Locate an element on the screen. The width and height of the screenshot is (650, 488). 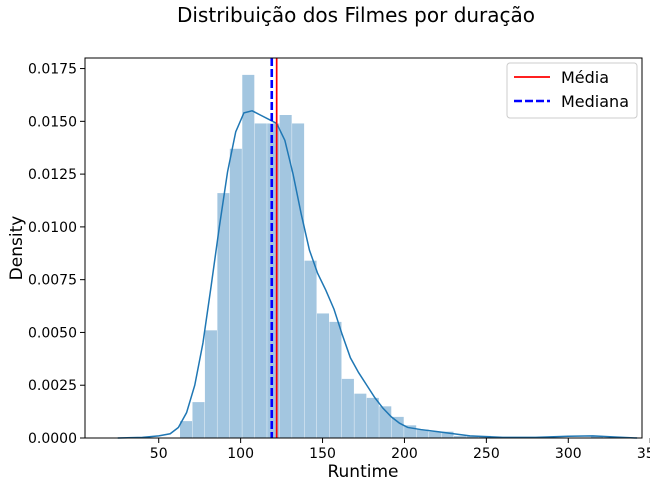
reference-lines is located at coordinates (274, 248).